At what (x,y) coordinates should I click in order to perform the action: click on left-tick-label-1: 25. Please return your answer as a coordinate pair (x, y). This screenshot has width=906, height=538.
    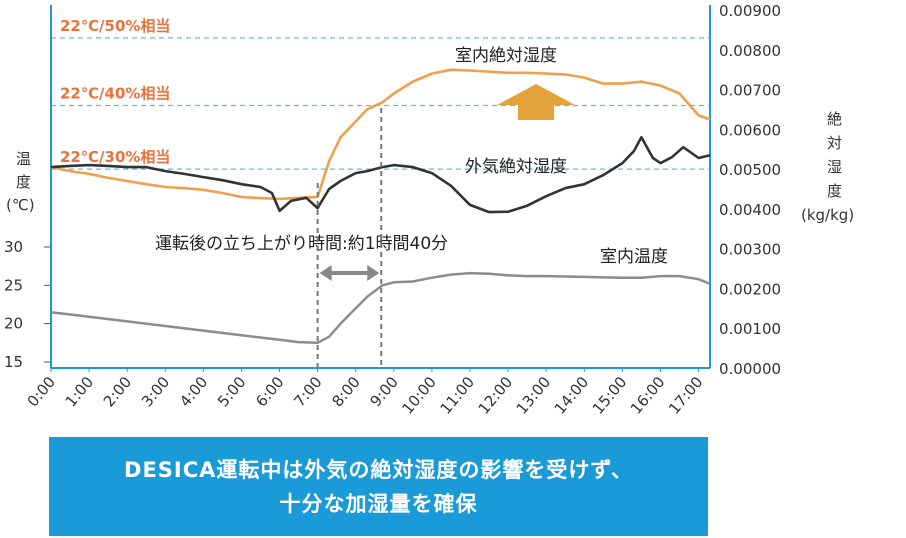
    Looking at the image, I should click on (13, 285).